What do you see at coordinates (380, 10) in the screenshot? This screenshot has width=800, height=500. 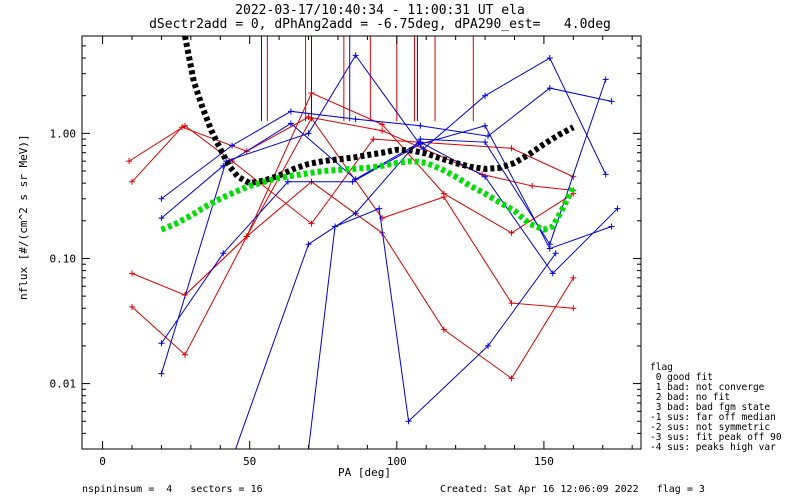 I see `chart-title-line-1: 2022-03-17/10:40:34 - 11:00:31 UT ela` at bounding box center [380, 10].